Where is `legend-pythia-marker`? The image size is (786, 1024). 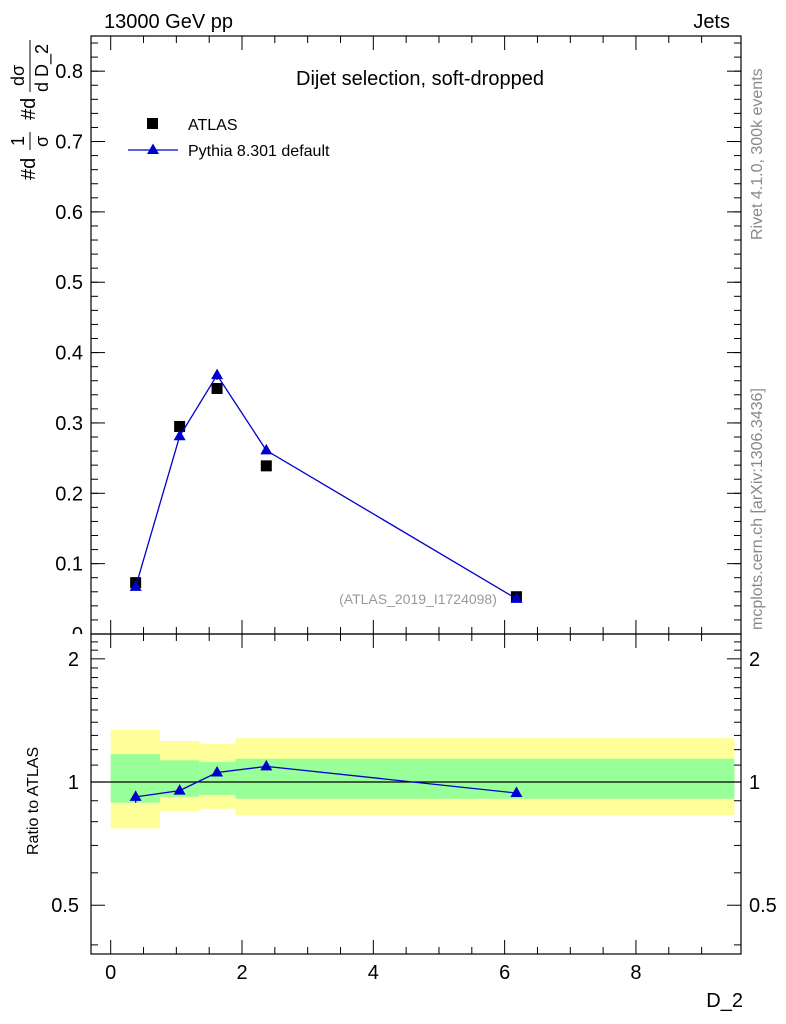 legend-pythia-marker is located at coordinates (153, 148).